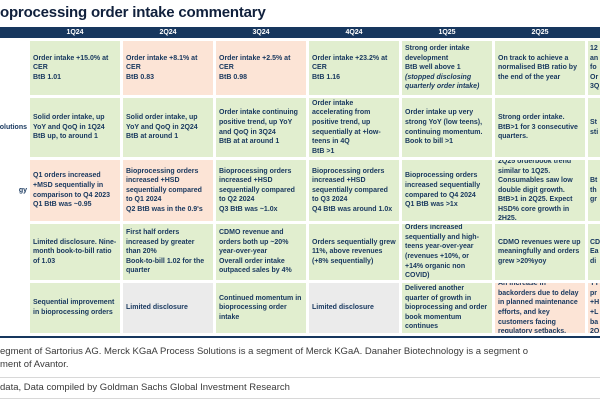  What do you see at coordinates (594, 68) in the screenshot?
I see `clipped-cell: 12 an fo Or 3Q` at bounding box center [594, 68].